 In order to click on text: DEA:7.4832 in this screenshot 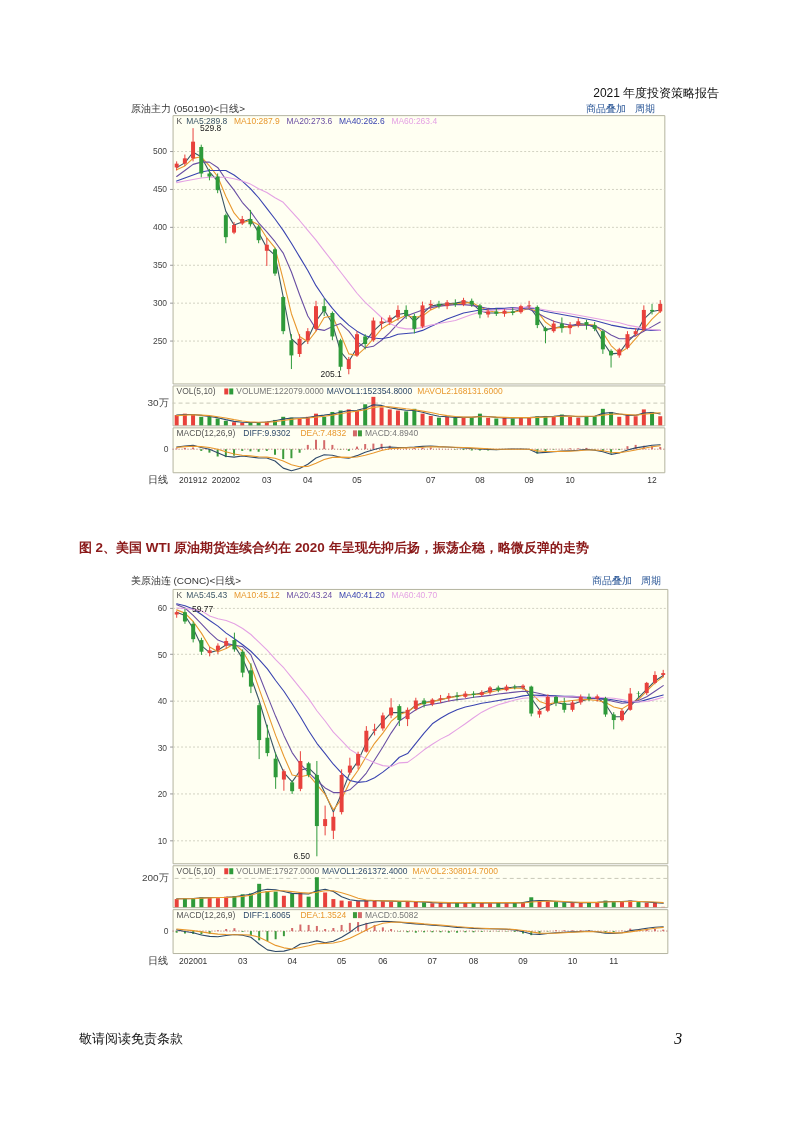, I will do `click(323, 433)`.